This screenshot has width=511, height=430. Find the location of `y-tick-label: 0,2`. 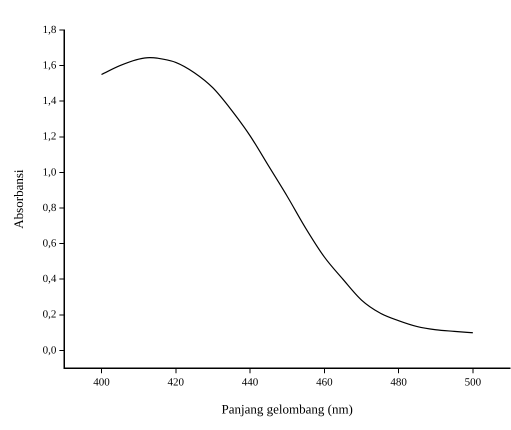

y-tick-label: 0,2 is located at coordinates (49, 314).